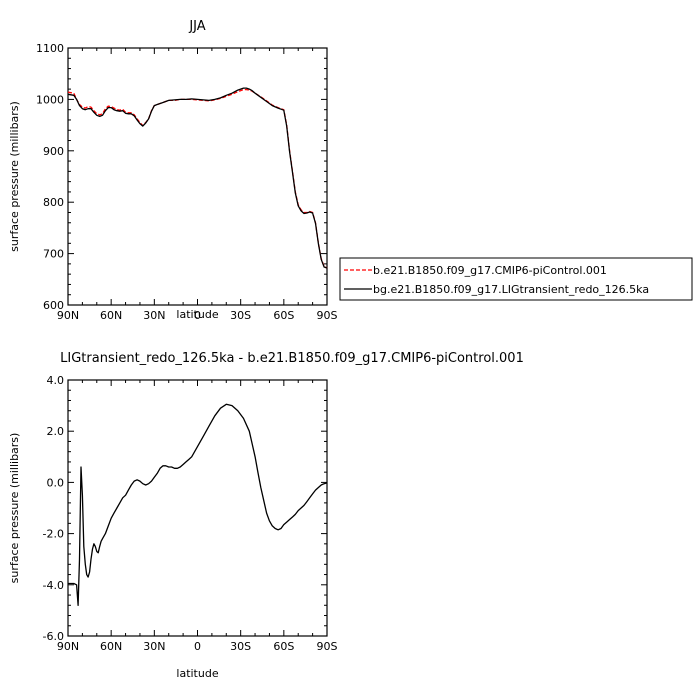  What do you see at coordinates (56, 431) in the screenshot?
I see `bottom-y-tick-label: 2.0` at bounding box center [56, 431].